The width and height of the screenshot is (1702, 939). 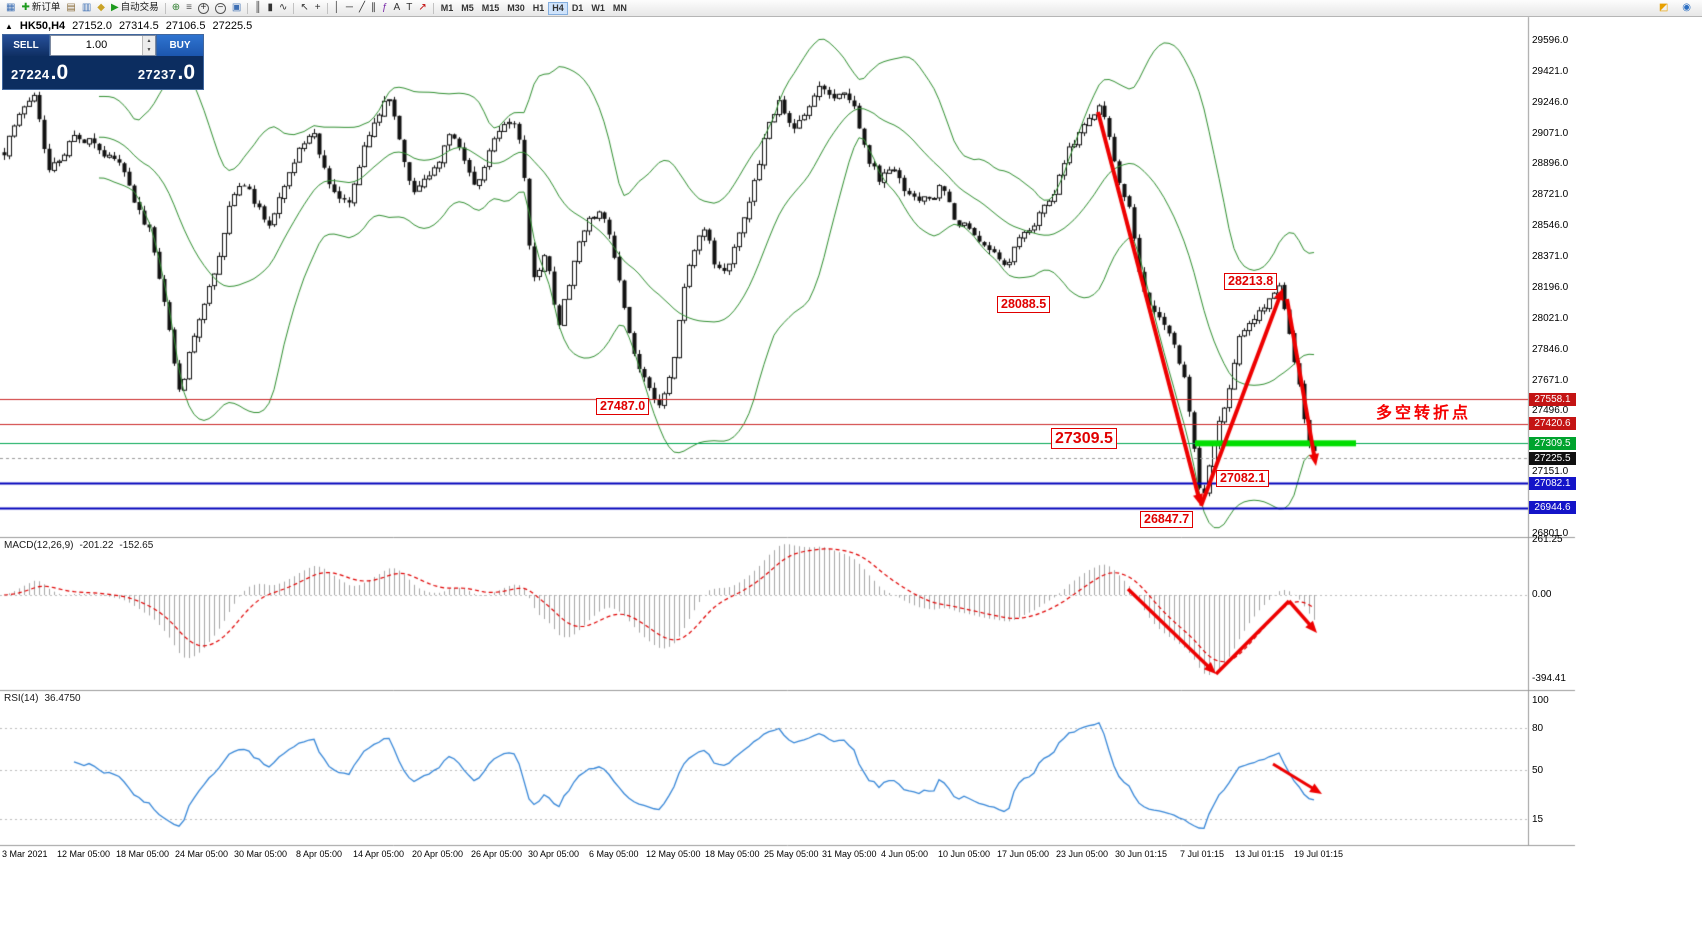 What do you see at coordinates (25, 854) in the screenshot?
I see `time-axis-label: 3 Mar 2021` at bounding box center [25, 854].